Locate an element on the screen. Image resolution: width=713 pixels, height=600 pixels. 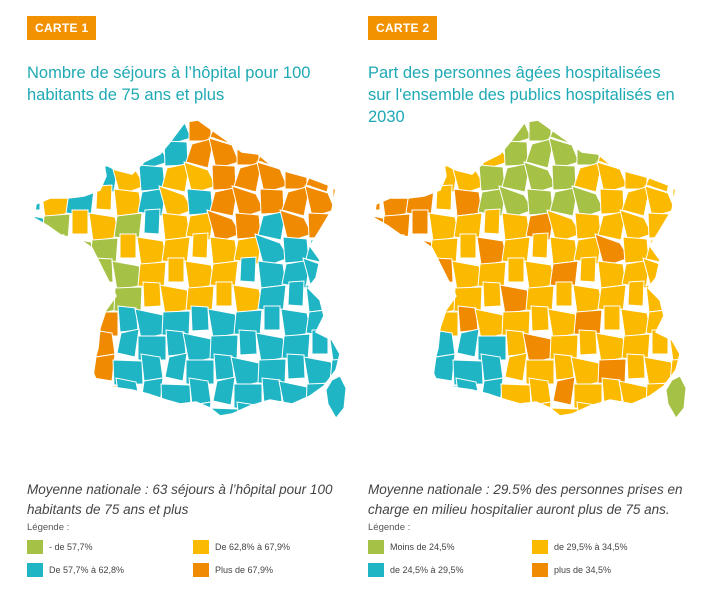
legend-title: Légende : is located at coordinates (48, 527).